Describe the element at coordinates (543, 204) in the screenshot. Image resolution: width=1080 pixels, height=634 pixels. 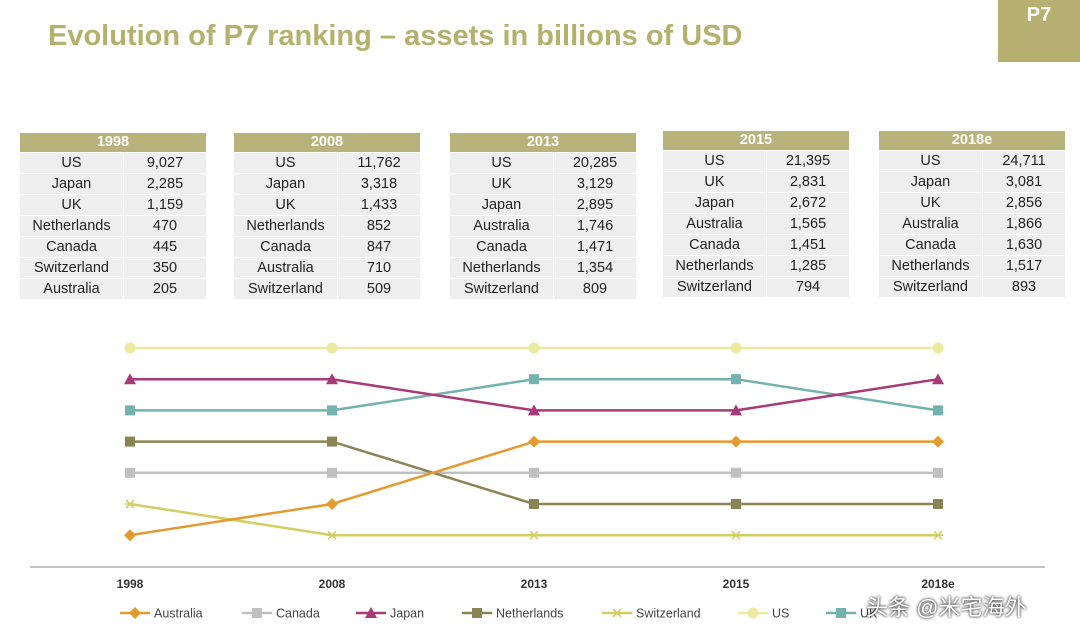
I see `table-row: Japan 2,895` at that location.